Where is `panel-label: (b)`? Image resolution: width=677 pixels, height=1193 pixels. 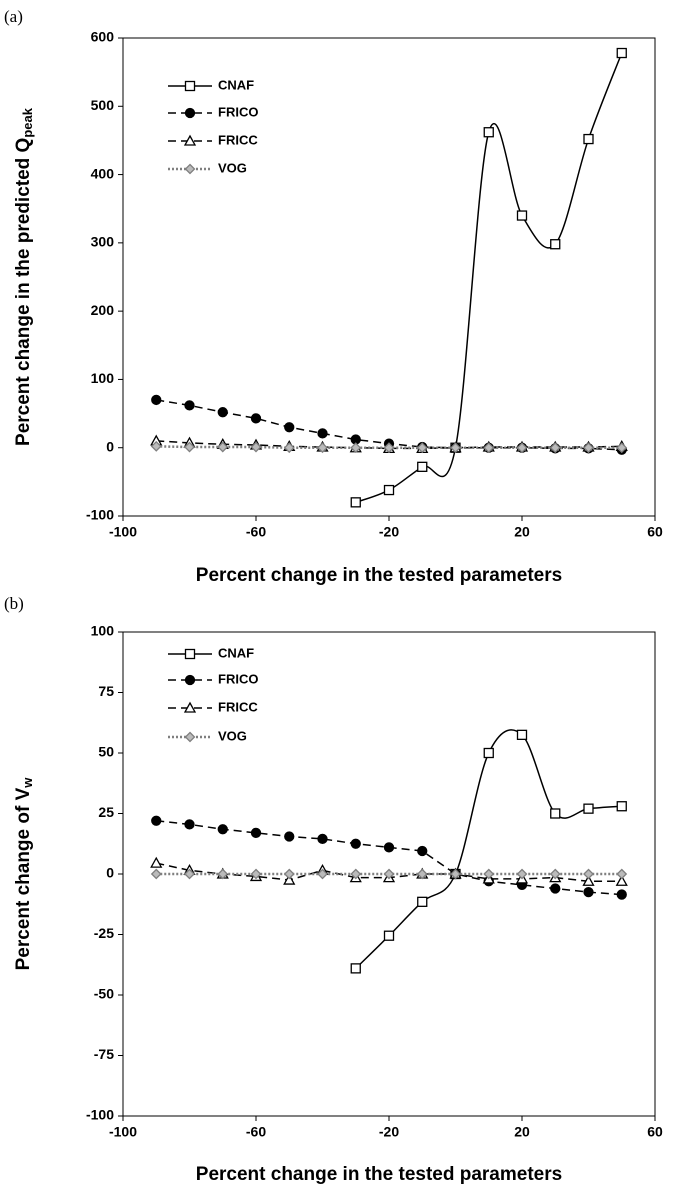
panel-label: (b) is located at coordinates (14, 603).